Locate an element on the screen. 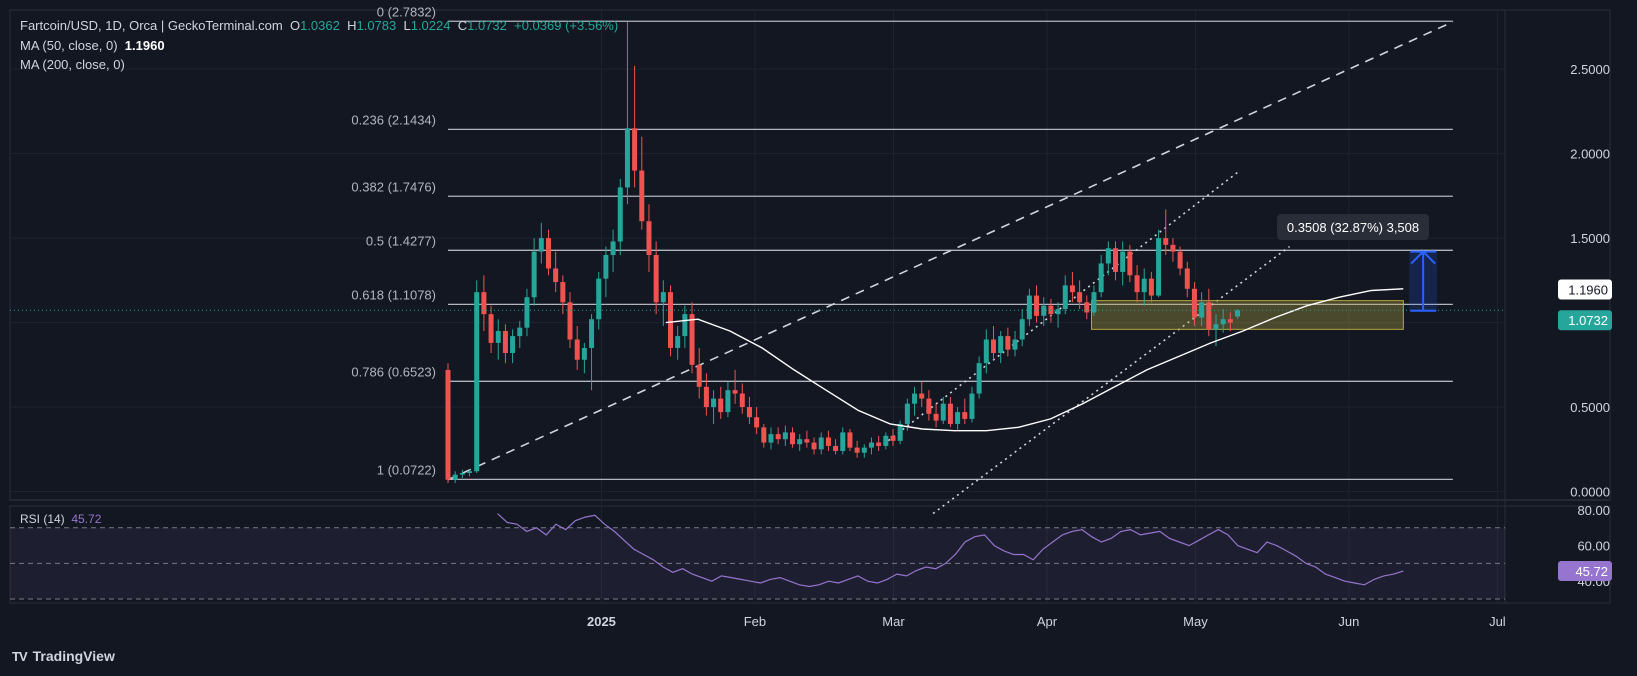 The height and width of the screenshot is (676, 1637). rsi-line is located at coordinates (950, 550).